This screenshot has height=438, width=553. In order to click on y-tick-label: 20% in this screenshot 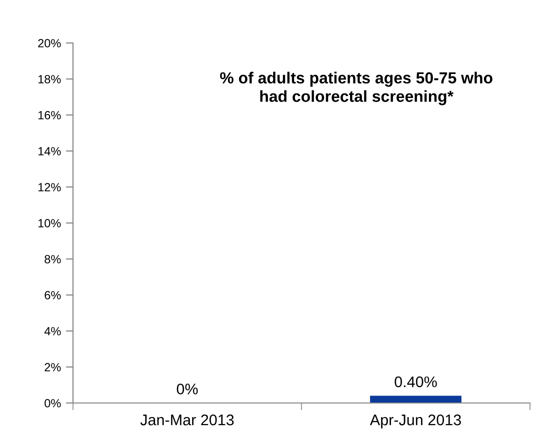, I will do `click(49, 43)`.